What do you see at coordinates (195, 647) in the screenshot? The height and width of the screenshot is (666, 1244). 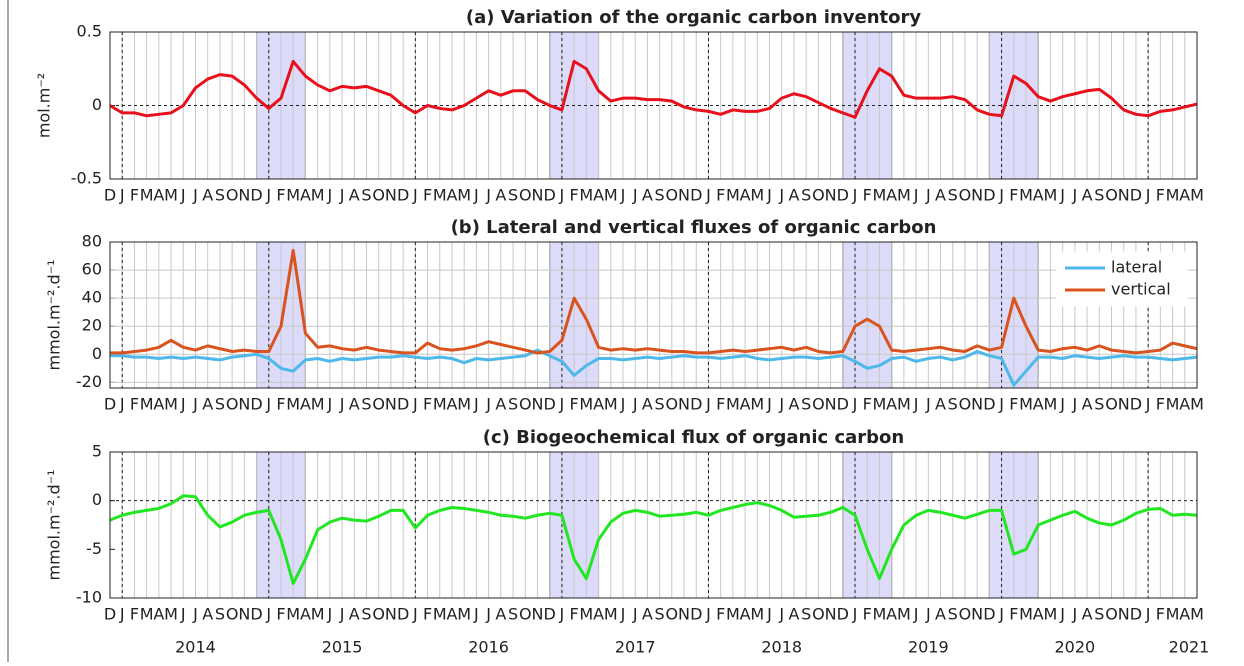 I see `year-label: 2014` at bounding box center [195, 647].